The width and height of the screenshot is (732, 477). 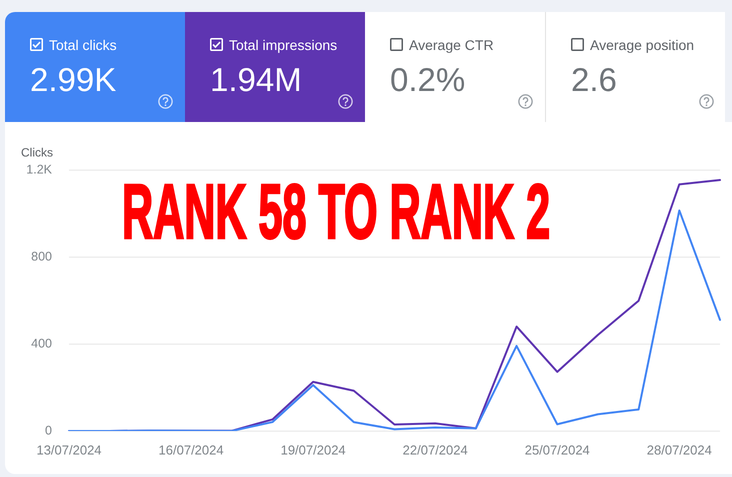 What do you see at coordinates (73, 79) in the screenshot?
I see `text: 2.99K` at bounding box center [73, 79].